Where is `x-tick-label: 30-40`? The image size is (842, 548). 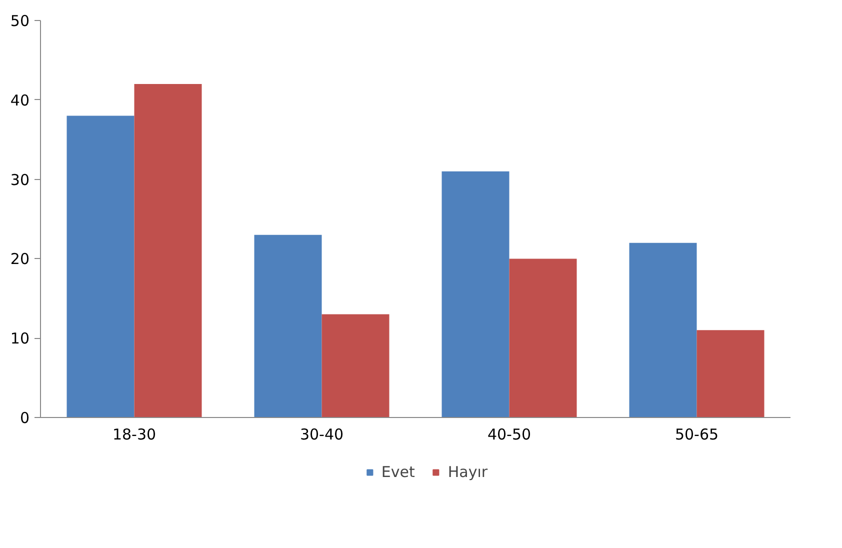
x-tick-label: 30-40 is located at coordinates (322, 435).